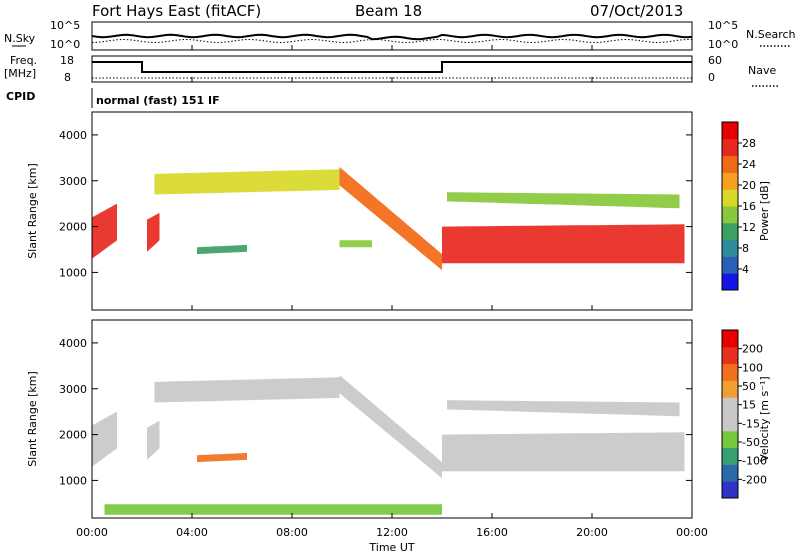  I want to click on x-tick-label-1: 04:00, so click(192, 532).